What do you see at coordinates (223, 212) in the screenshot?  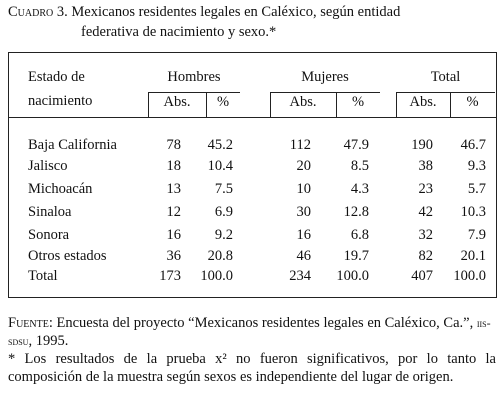 I see `cell: 6.9` at bounding box center [223, 212].